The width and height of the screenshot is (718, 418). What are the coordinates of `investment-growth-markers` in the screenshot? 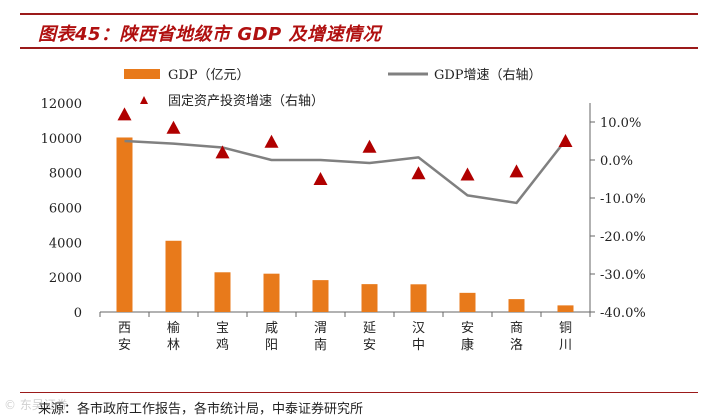 It's located at (345, 146).